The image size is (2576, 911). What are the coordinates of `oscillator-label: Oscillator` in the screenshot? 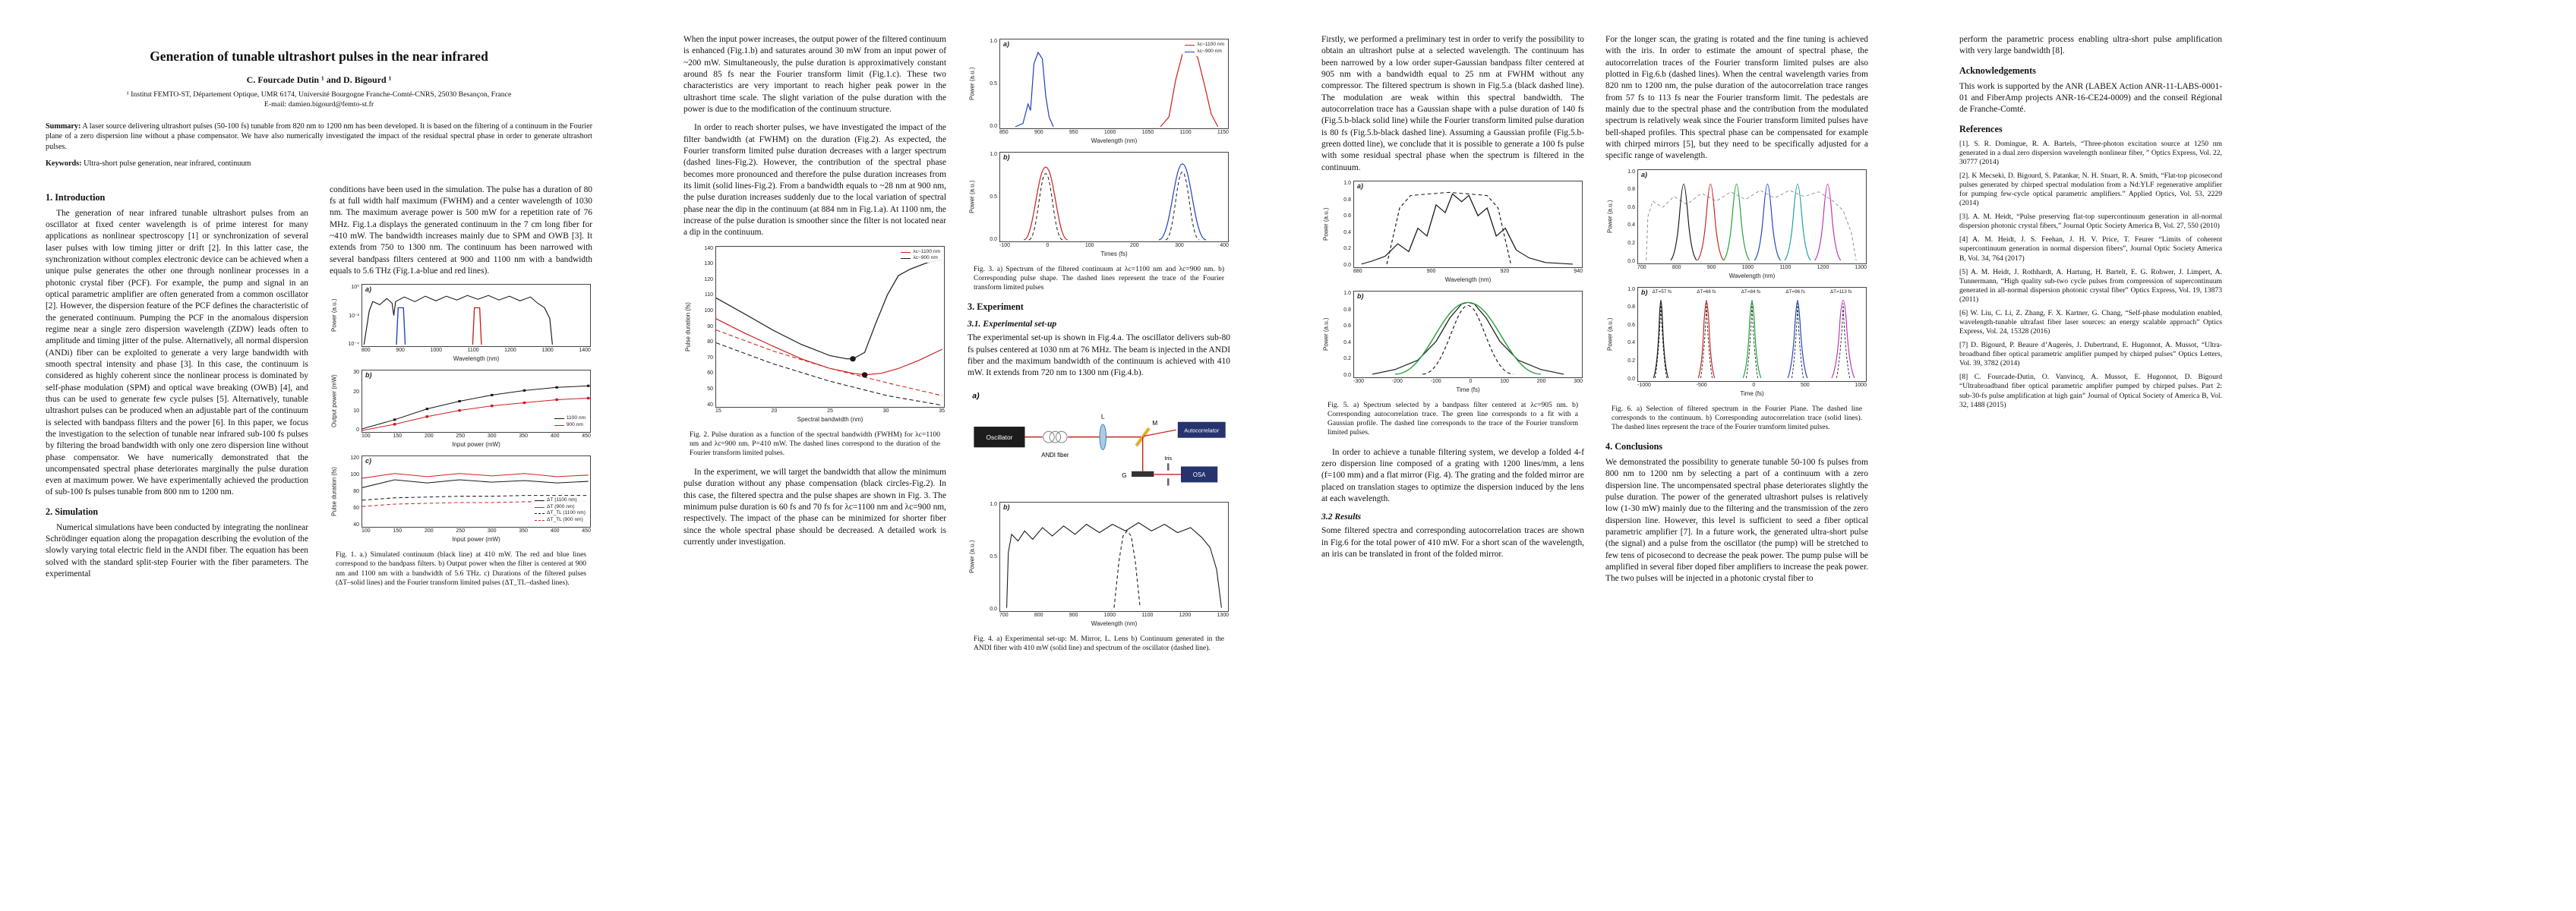 It's located at (999, 437).